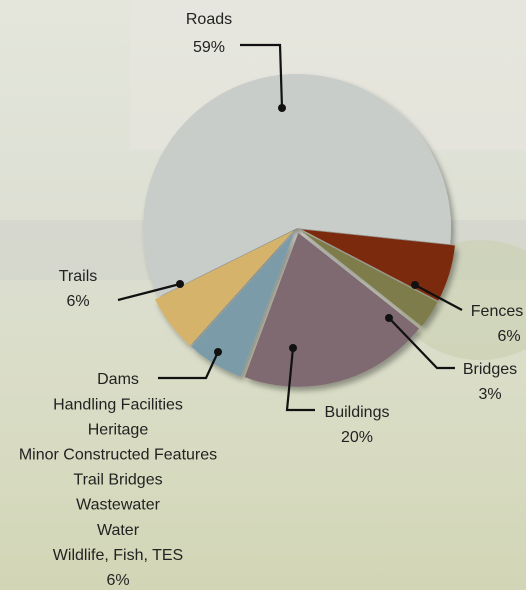 Image resolution: width=526 pixels, height=590 pixels. I want to click on category-label: Wildlife, Fish, TES, so click(118, 555).